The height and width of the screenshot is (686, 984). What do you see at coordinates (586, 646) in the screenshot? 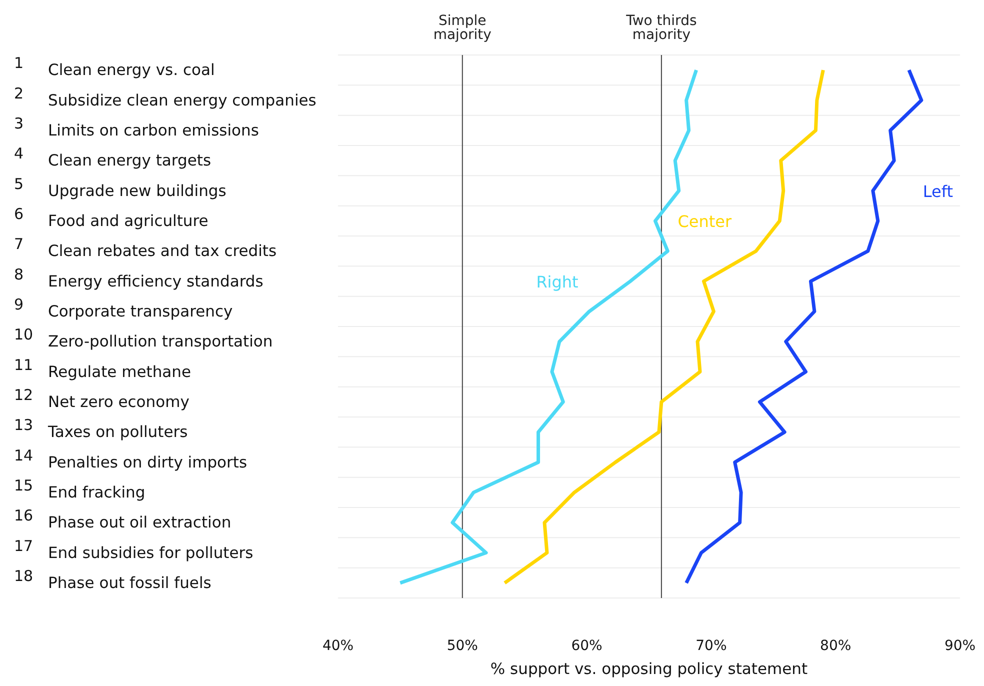
I see `x-tick-label: 60%` at bounding box center [586, 646].